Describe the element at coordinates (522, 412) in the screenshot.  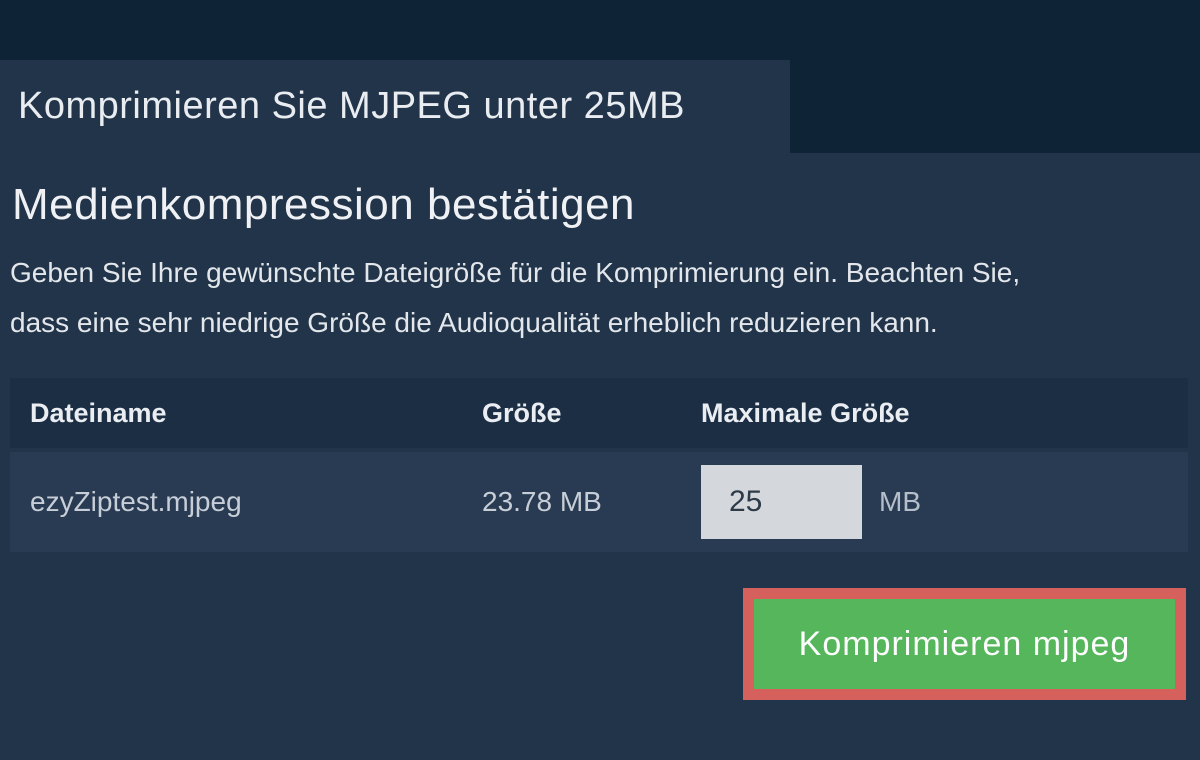
I see `header-cell-size: Größe` at that location.